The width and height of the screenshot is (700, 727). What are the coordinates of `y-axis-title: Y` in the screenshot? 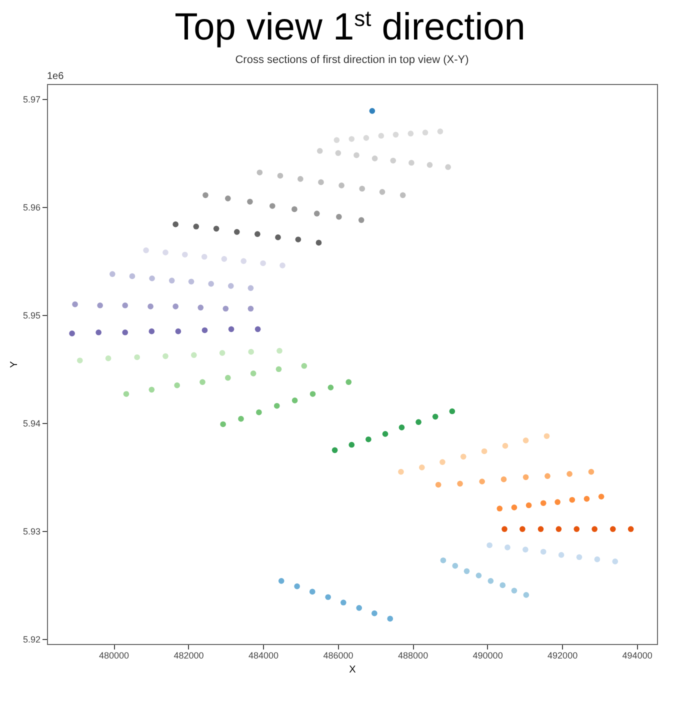 It's located at (14, 364).